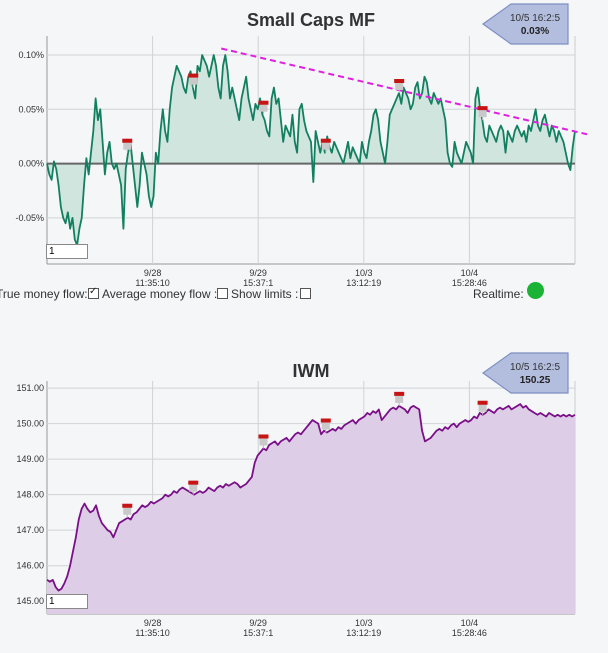 The height and width of the screenshot is (653, 608). Describe the element at coordinates (535, 380) in the screenshot. I see `callout-value: 150.25` at that location.